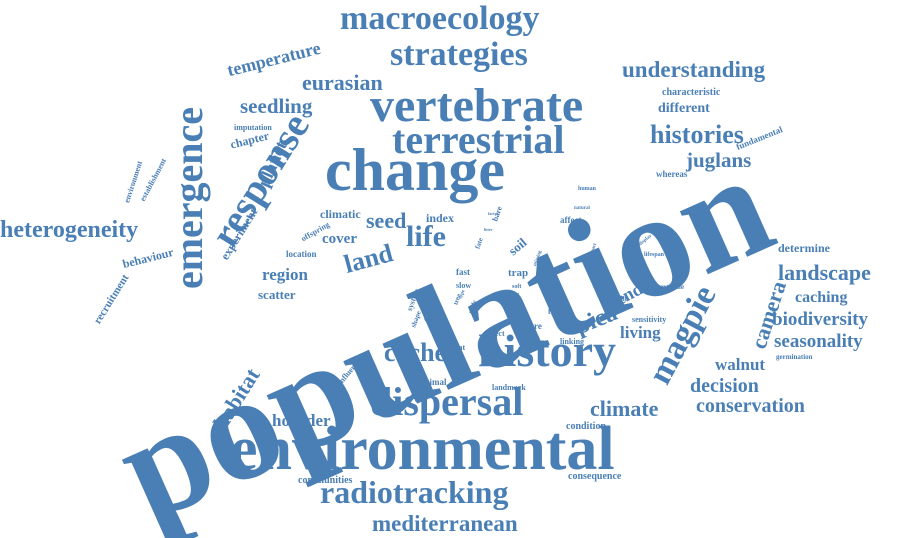 The width and height of the screenshot is (900, 538). I want to click on word-life: life, so click(426, 236).